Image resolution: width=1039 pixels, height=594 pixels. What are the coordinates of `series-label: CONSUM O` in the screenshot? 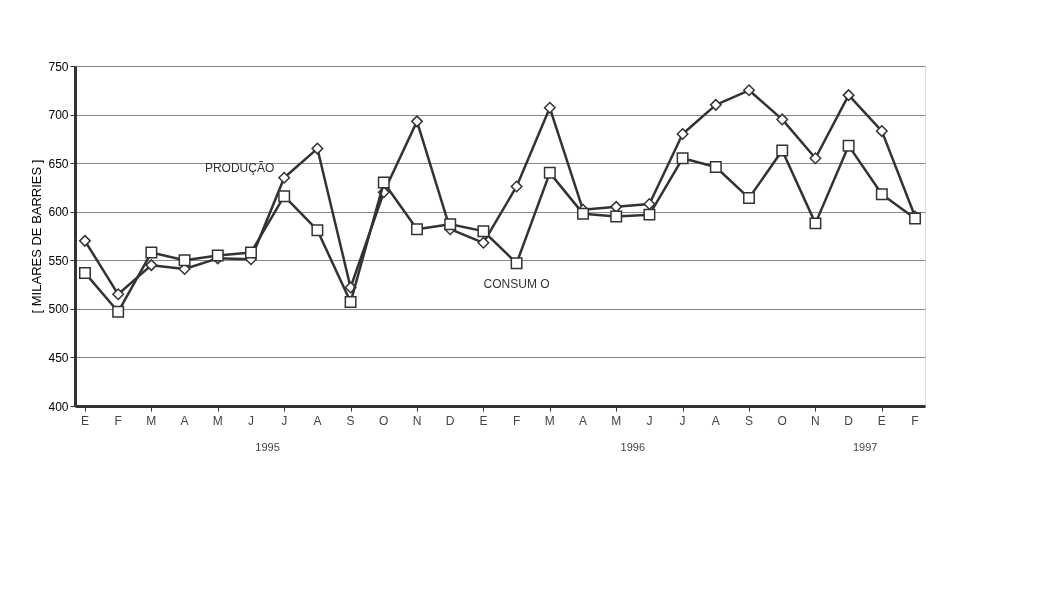 It's located at (516, 283).